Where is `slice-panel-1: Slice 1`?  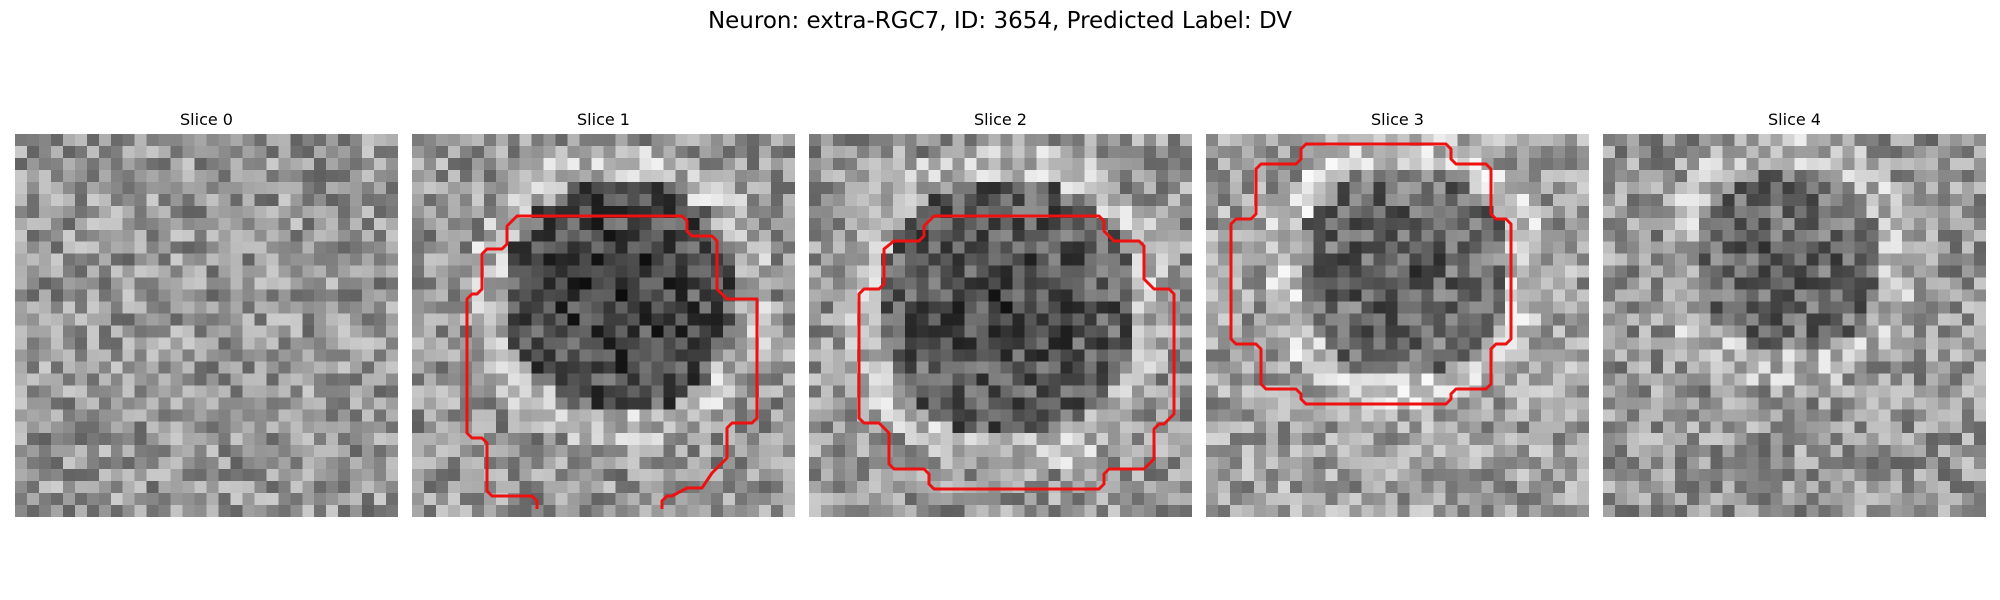 slice-panel-1: Slice 1 is located at coordinates (603, 313).